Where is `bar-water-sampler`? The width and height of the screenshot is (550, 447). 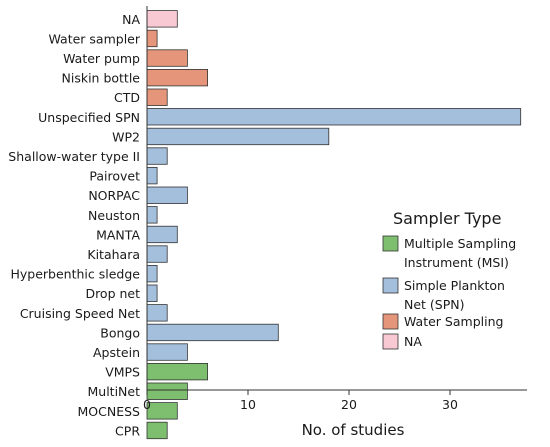 bar-water-sampler is located at coordinates (152, 38).